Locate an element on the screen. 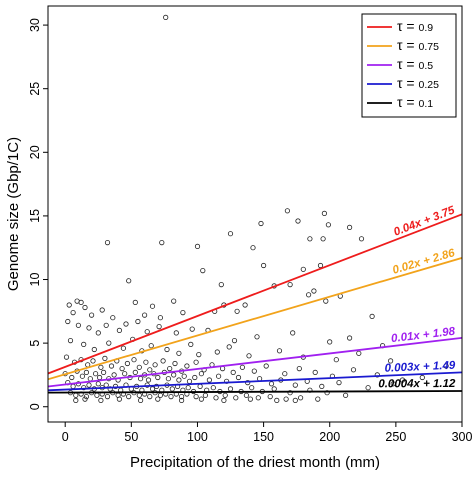  y-tick-label: 10 is located at coordinates (35, 280).